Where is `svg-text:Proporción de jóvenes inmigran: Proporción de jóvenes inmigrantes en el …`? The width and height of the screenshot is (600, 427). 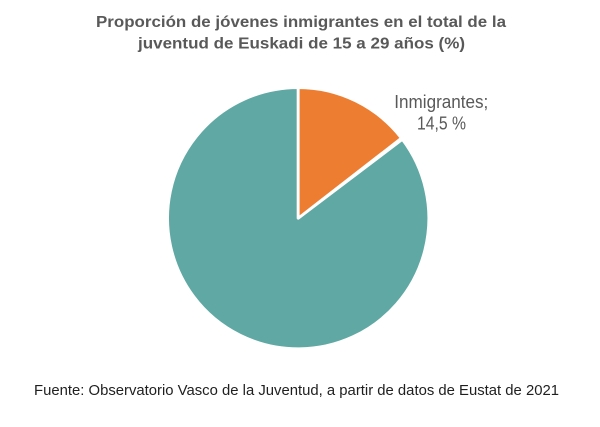
svg-text:Proporción de jóvenes inmigran: Proporción de jóvenes inmigrantes en el … is located at coordinates (301, 22).